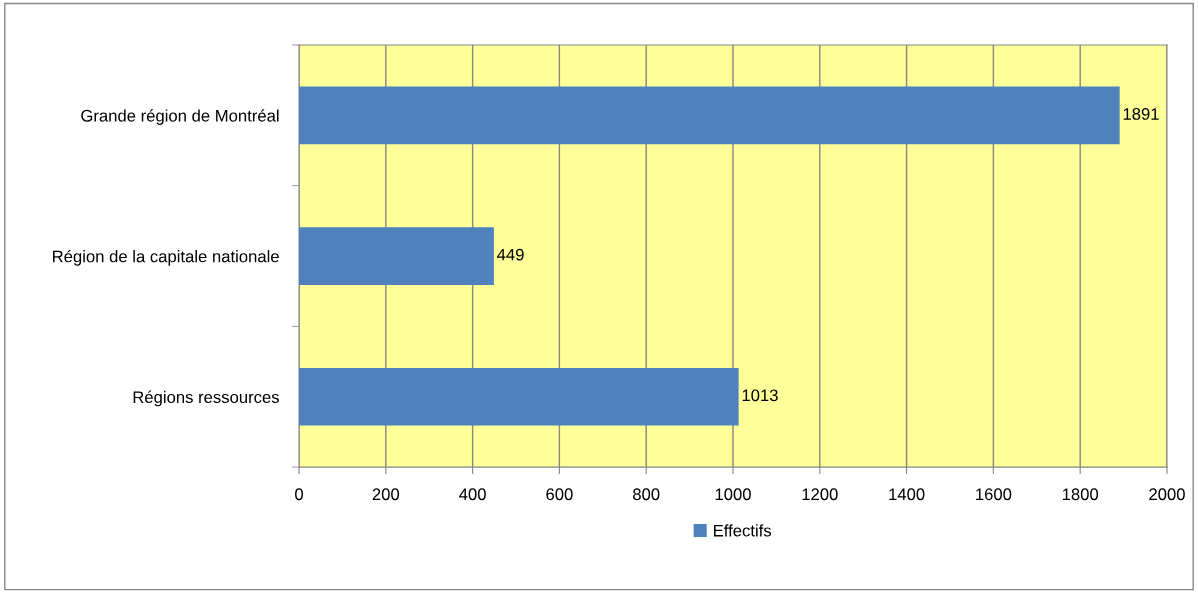 Image resolution: width=1198 pixels, height=592 pixels. What do you see at coordinates (1167, 494) in the screenshot?
I see `x-tick-label: 2000` at bounding box center [1167, 494].